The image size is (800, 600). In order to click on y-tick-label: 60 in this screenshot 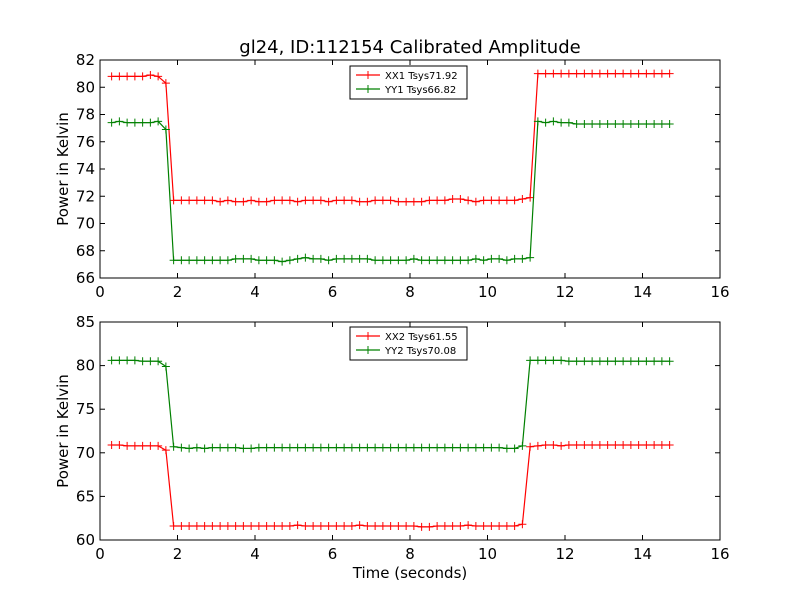, I will do `click(85, 540)`.